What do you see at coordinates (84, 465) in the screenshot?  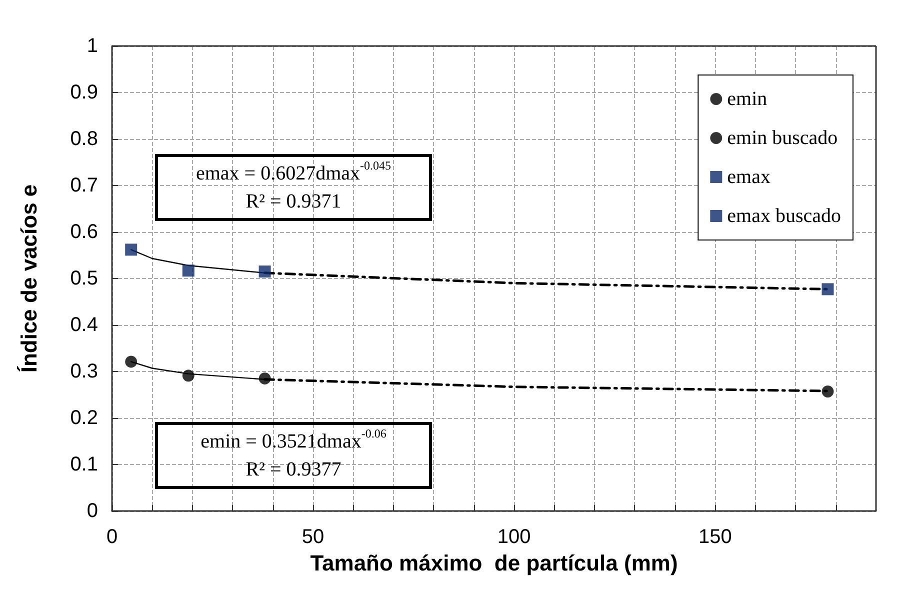 I see `y-tick-label: 0.1` at bounding box center [84, 465].